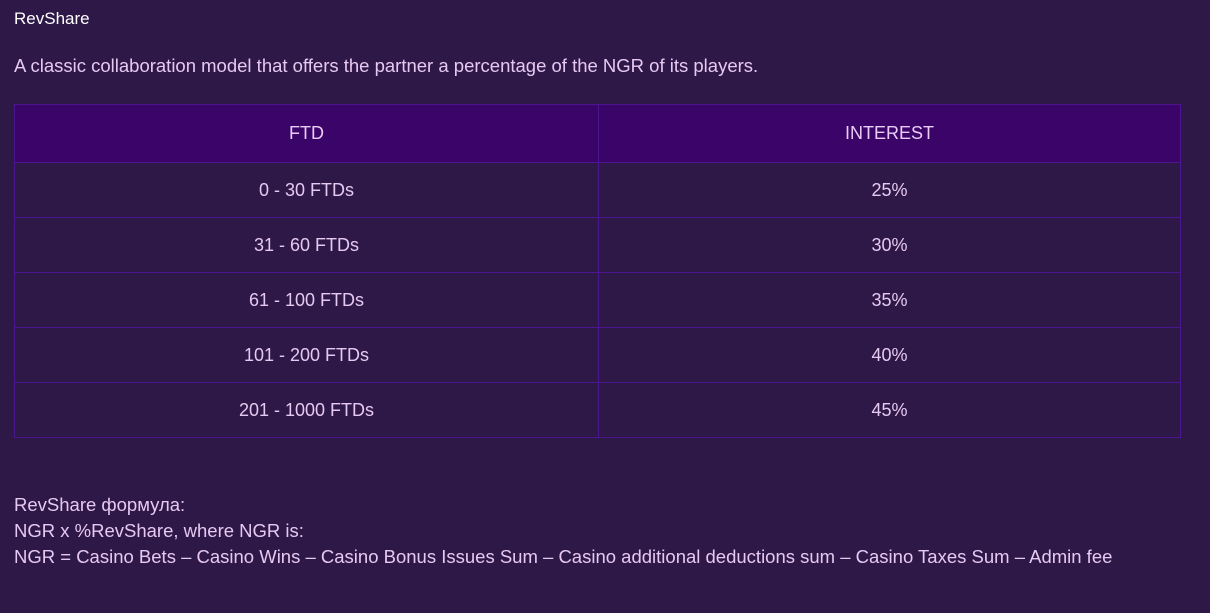  What do you see at coordinates (52, 18) in the screenshot?
I see `page-title: RevShare` at bounding box center [52, 18].